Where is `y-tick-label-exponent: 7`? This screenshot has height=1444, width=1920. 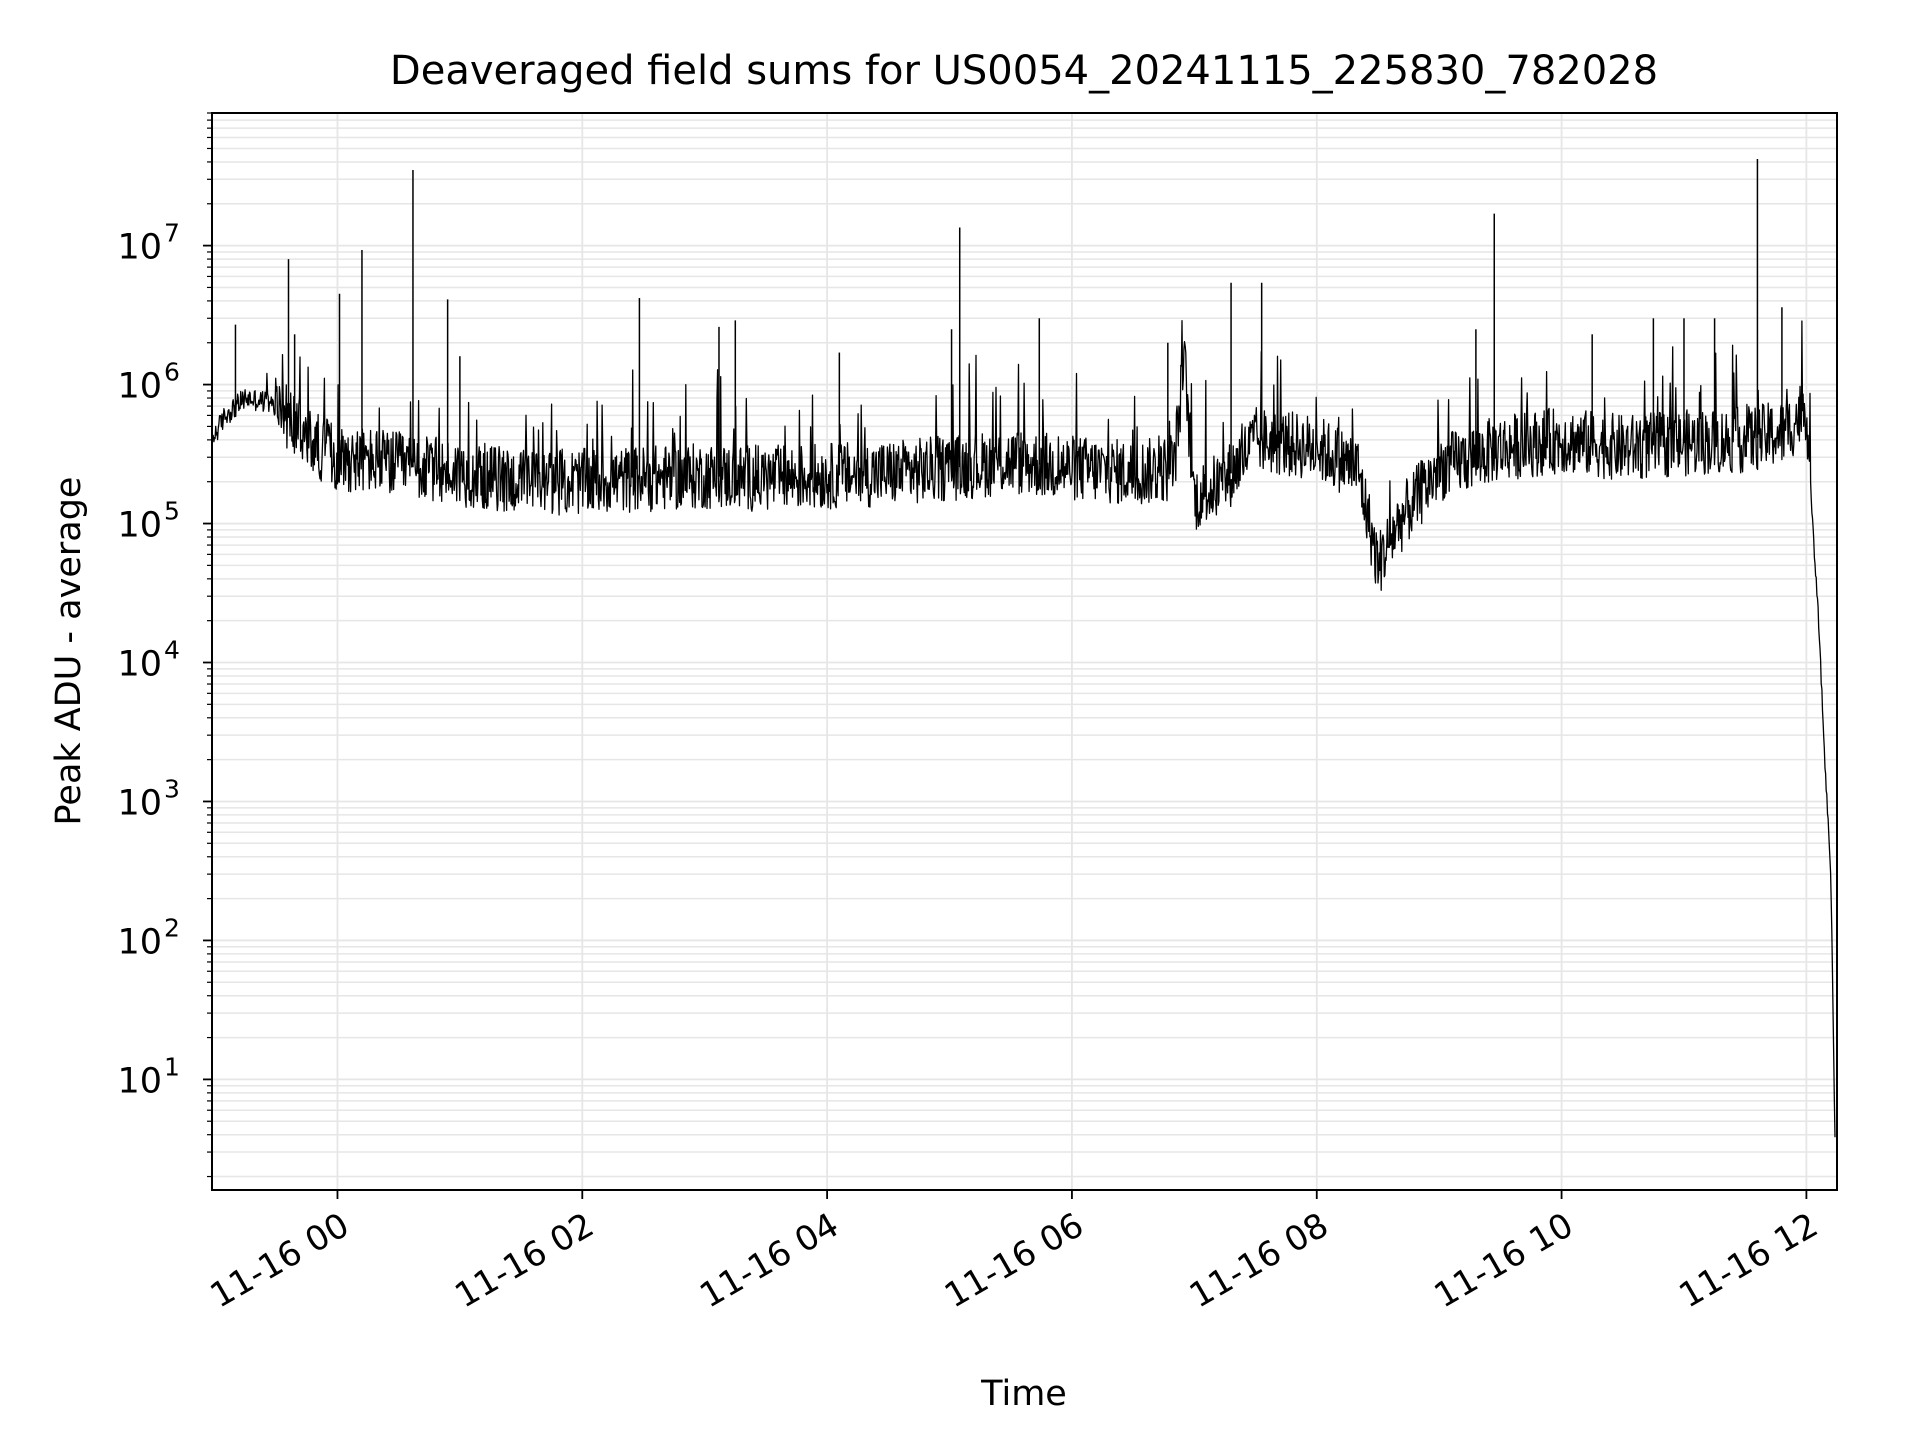
y-tick-label-exponent: 7 is located at coordinates (172, 233).